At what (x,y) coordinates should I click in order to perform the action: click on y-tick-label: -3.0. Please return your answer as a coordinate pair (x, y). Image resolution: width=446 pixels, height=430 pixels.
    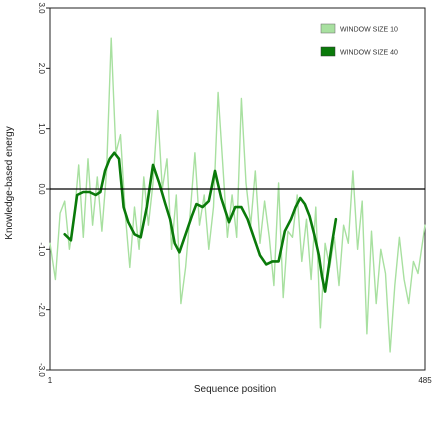
    Looking at the image, I should click on (41, 370).